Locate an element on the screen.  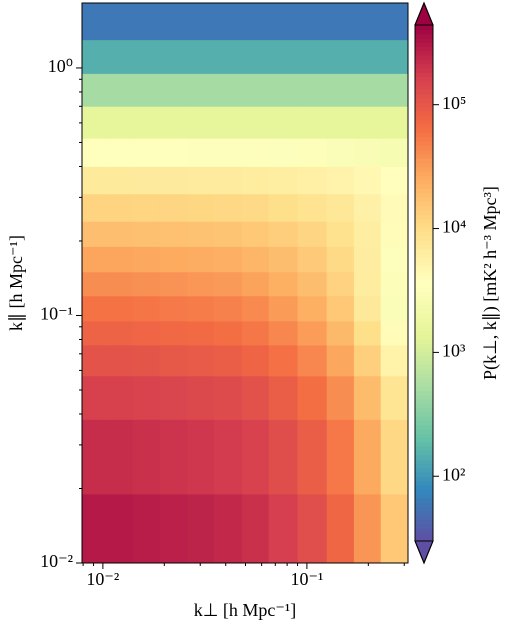
y-tick-label: 10⁻² is located at coordinates (56, 561).